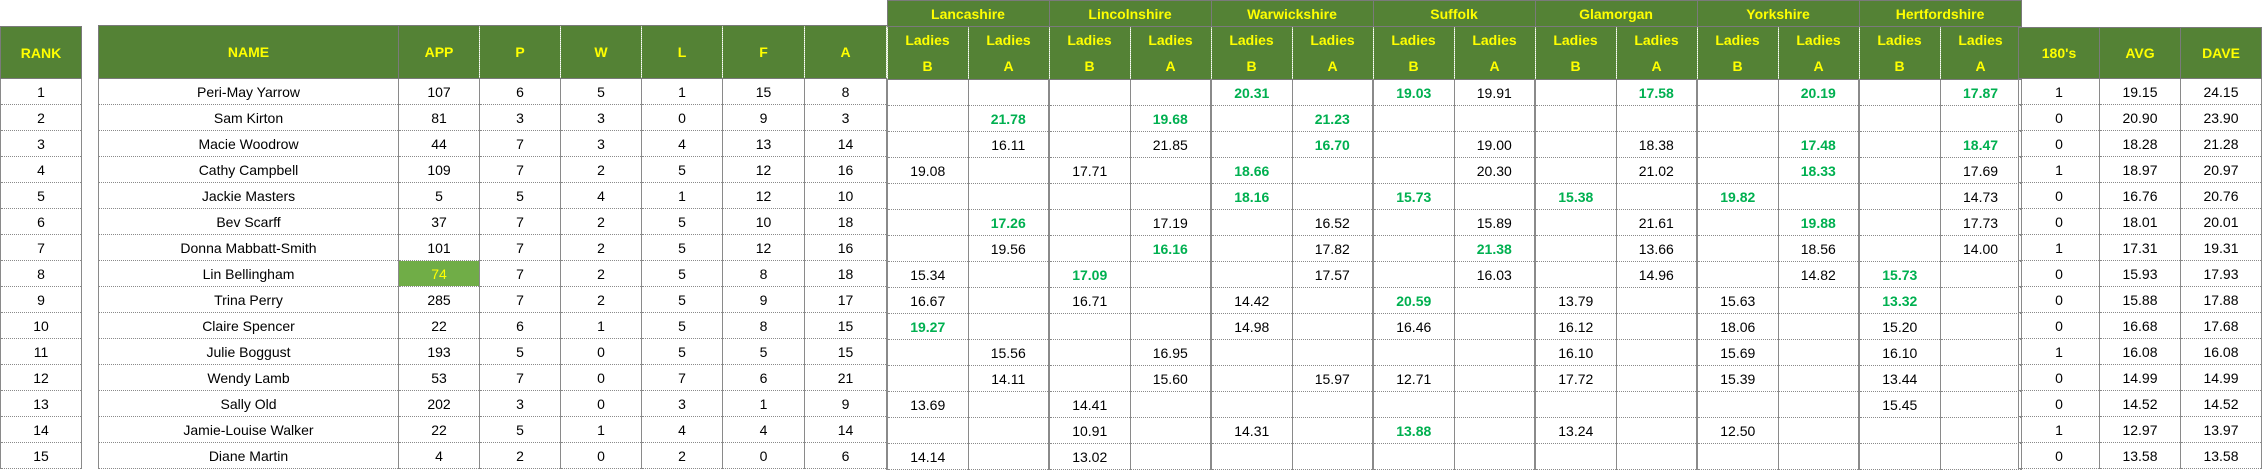 The image size is (2262, 470). What do you see at coordinates (1575, 326) in the screenshot?
I see `score-cell: 16.12` at bounding box center [1575, 326].